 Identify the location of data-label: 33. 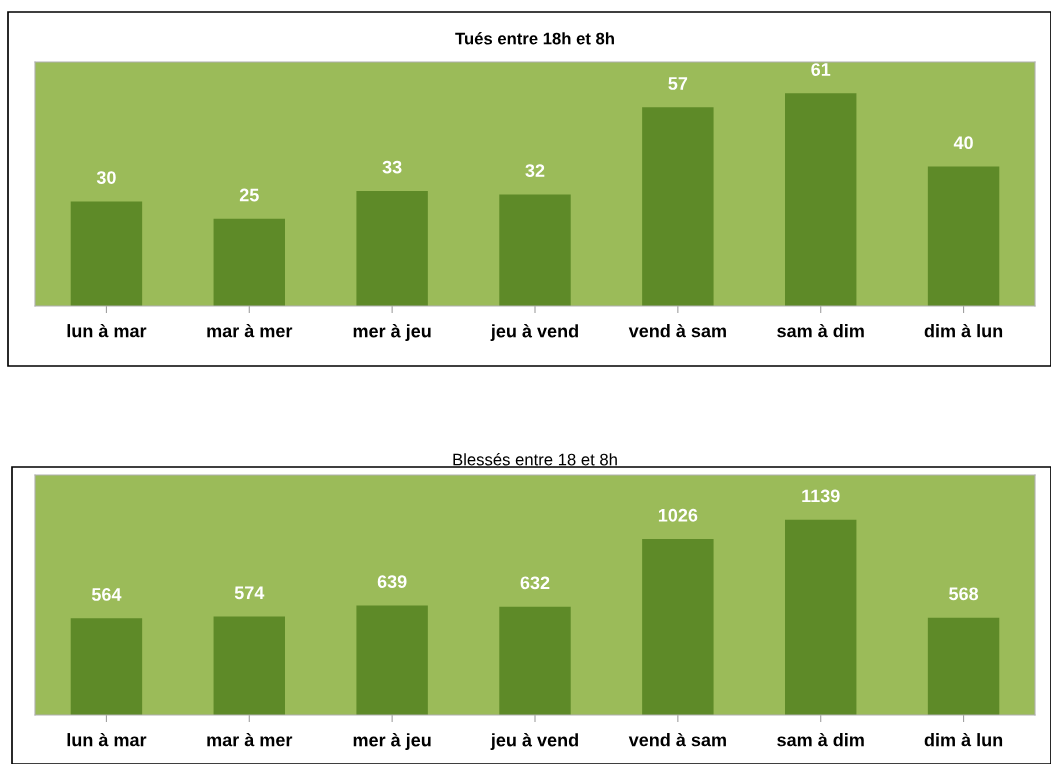
(392, 167).